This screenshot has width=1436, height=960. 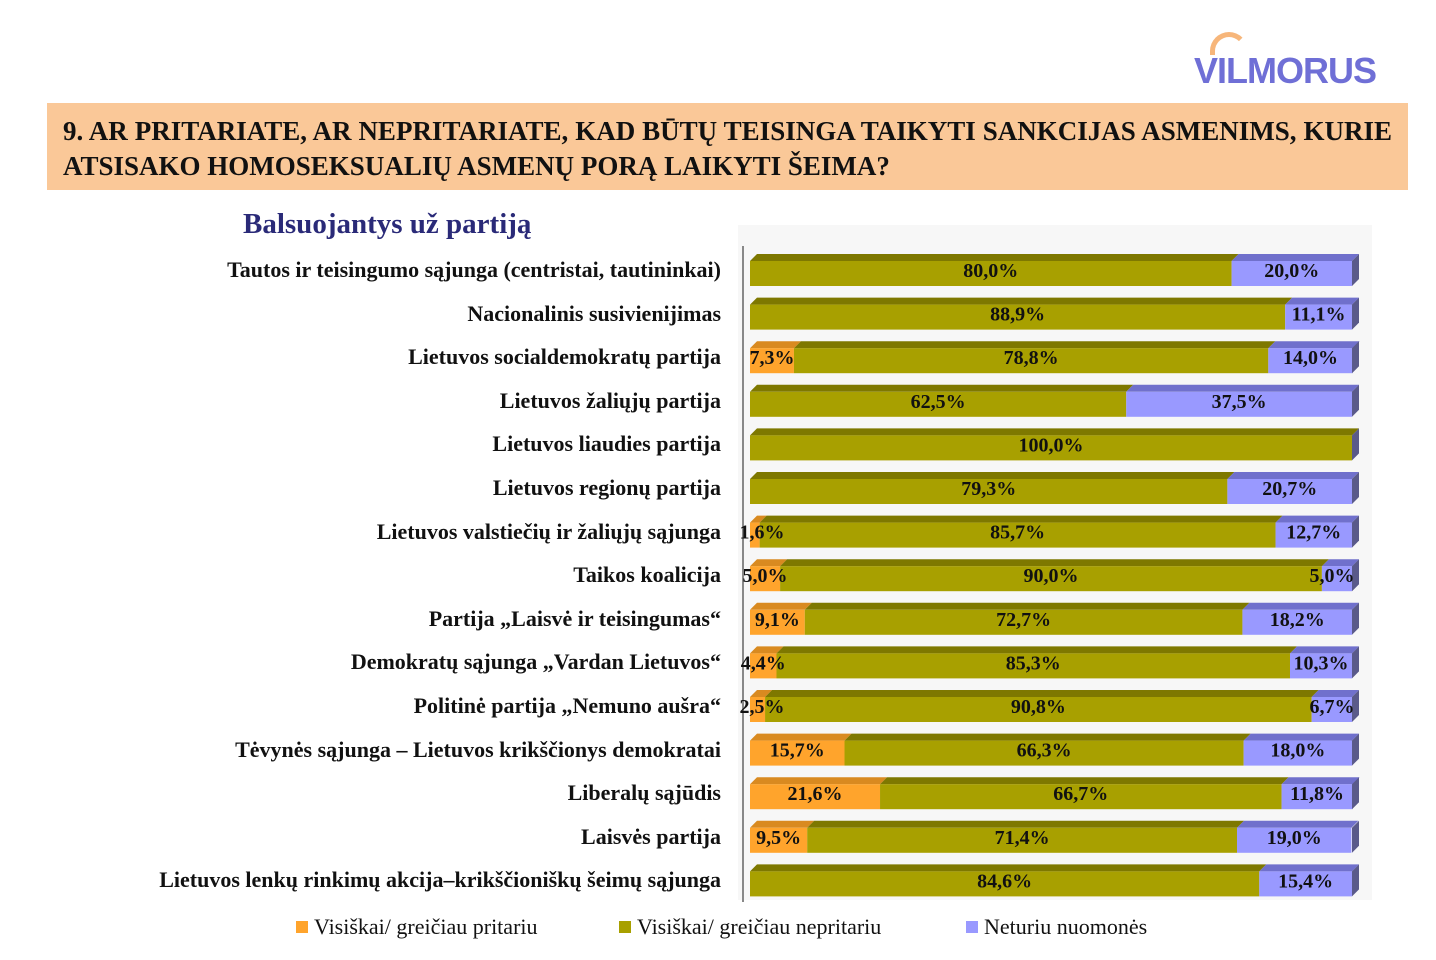 I want to click on data-label: 78,8%, so click(x=1031, y=358).